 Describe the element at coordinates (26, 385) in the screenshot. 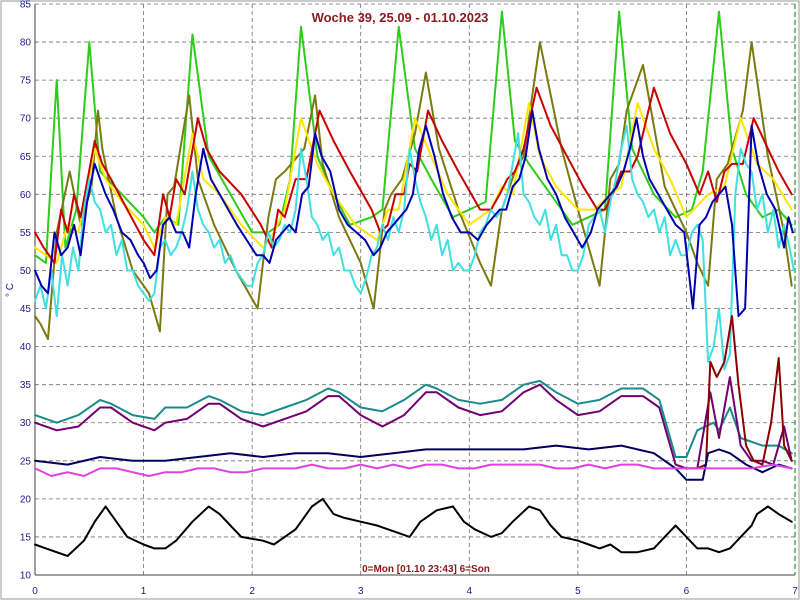

I see `y-tick-label: 35` at that location.